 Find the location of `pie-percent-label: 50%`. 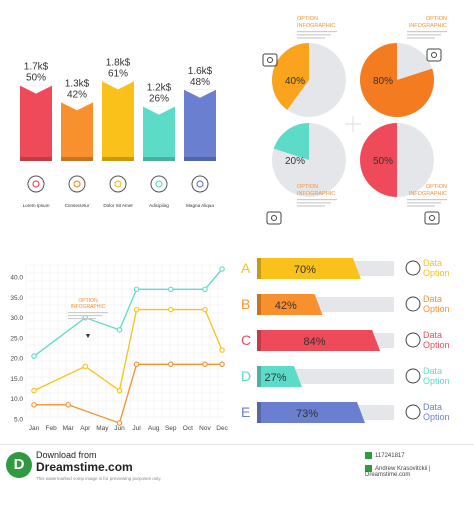

pie-percent-label: 50% is located at coordinates (383, 161).